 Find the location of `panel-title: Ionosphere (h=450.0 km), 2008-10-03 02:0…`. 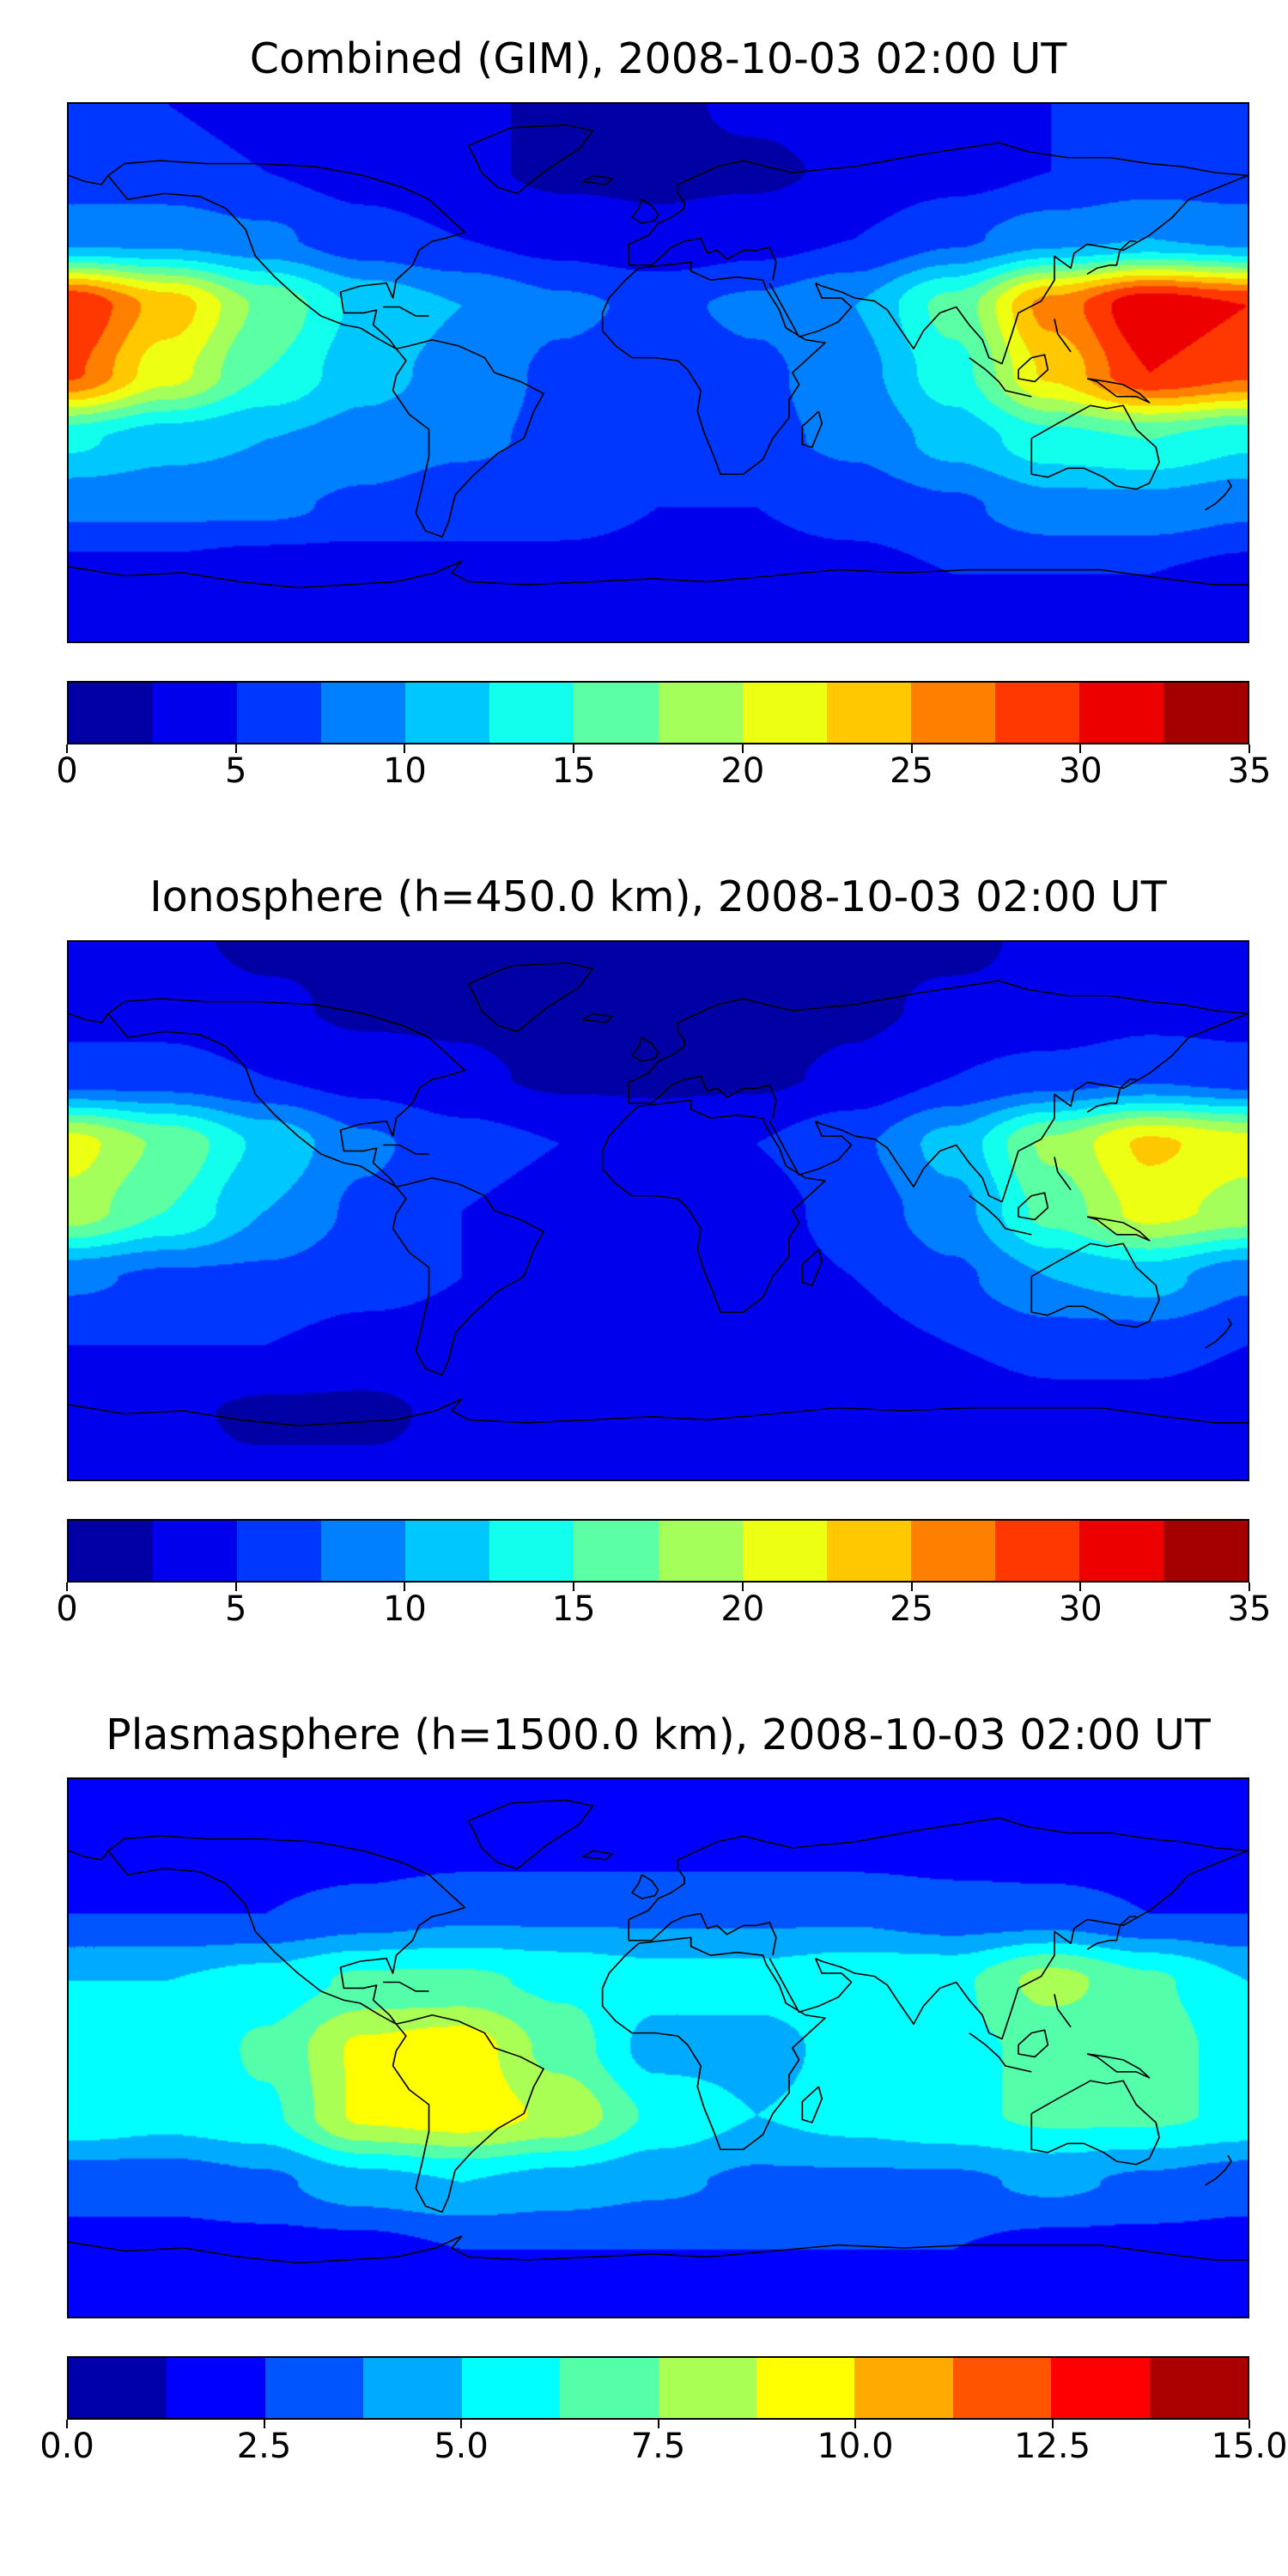

panel-title: Ionosphere (h=450.0 km), 2008-10-03 02:0… is located at coordinates (658, 896).